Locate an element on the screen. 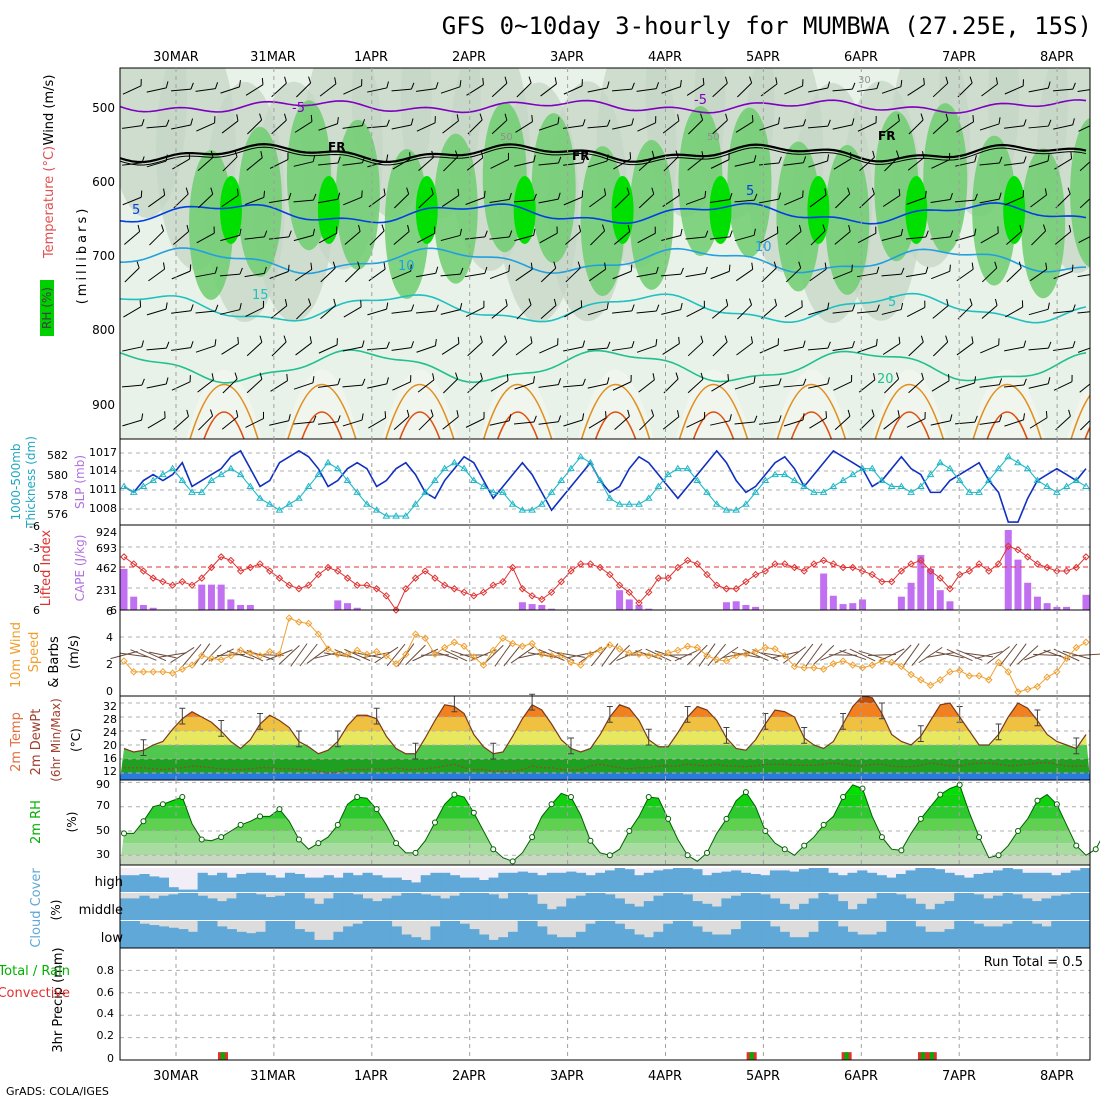  temperature-axis-label: (6hr Min/Max) is located at coordinates (56, 740).